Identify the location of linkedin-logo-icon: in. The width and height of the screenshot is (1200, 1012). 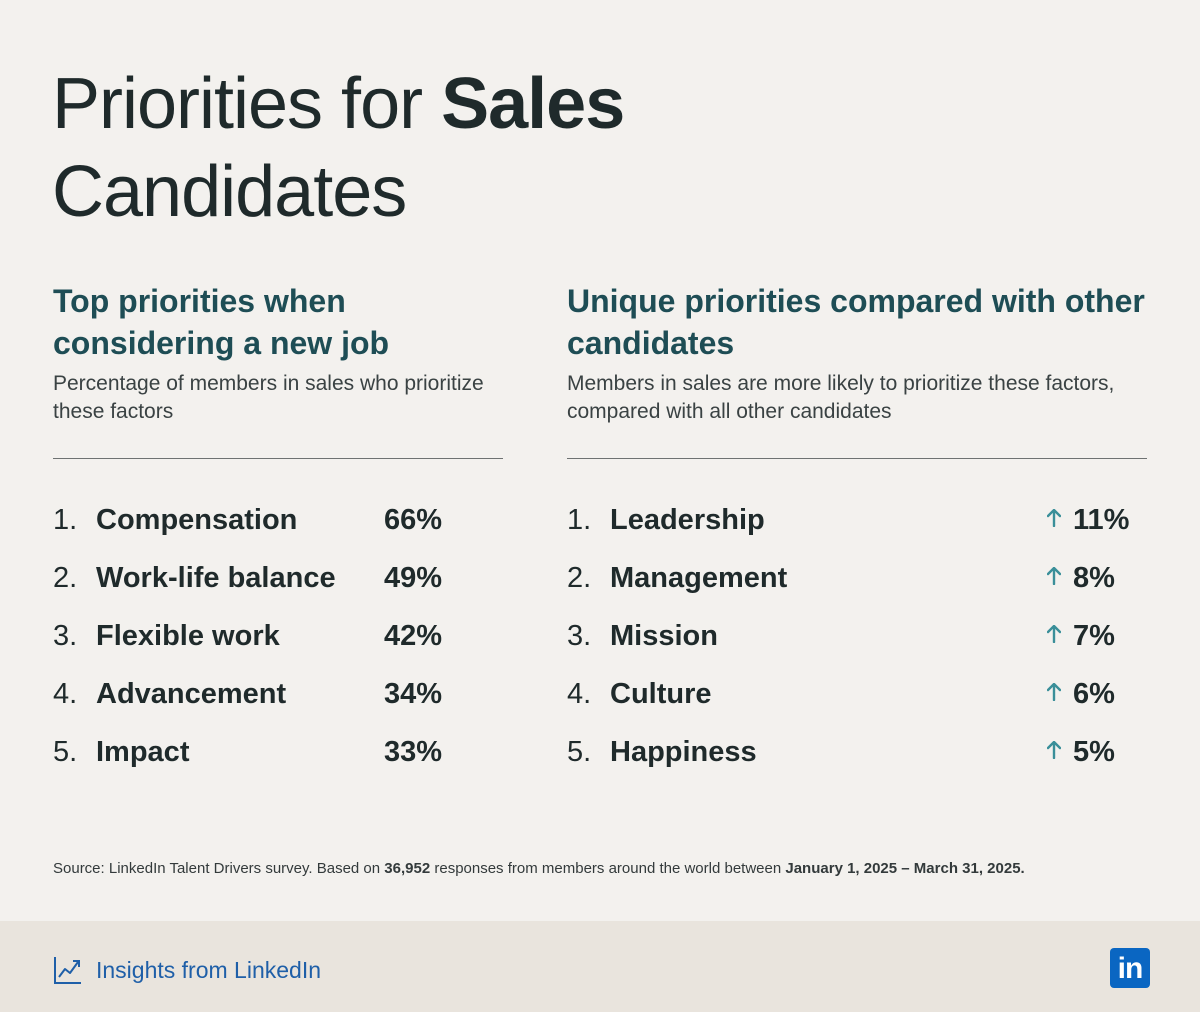
(1130, 968).